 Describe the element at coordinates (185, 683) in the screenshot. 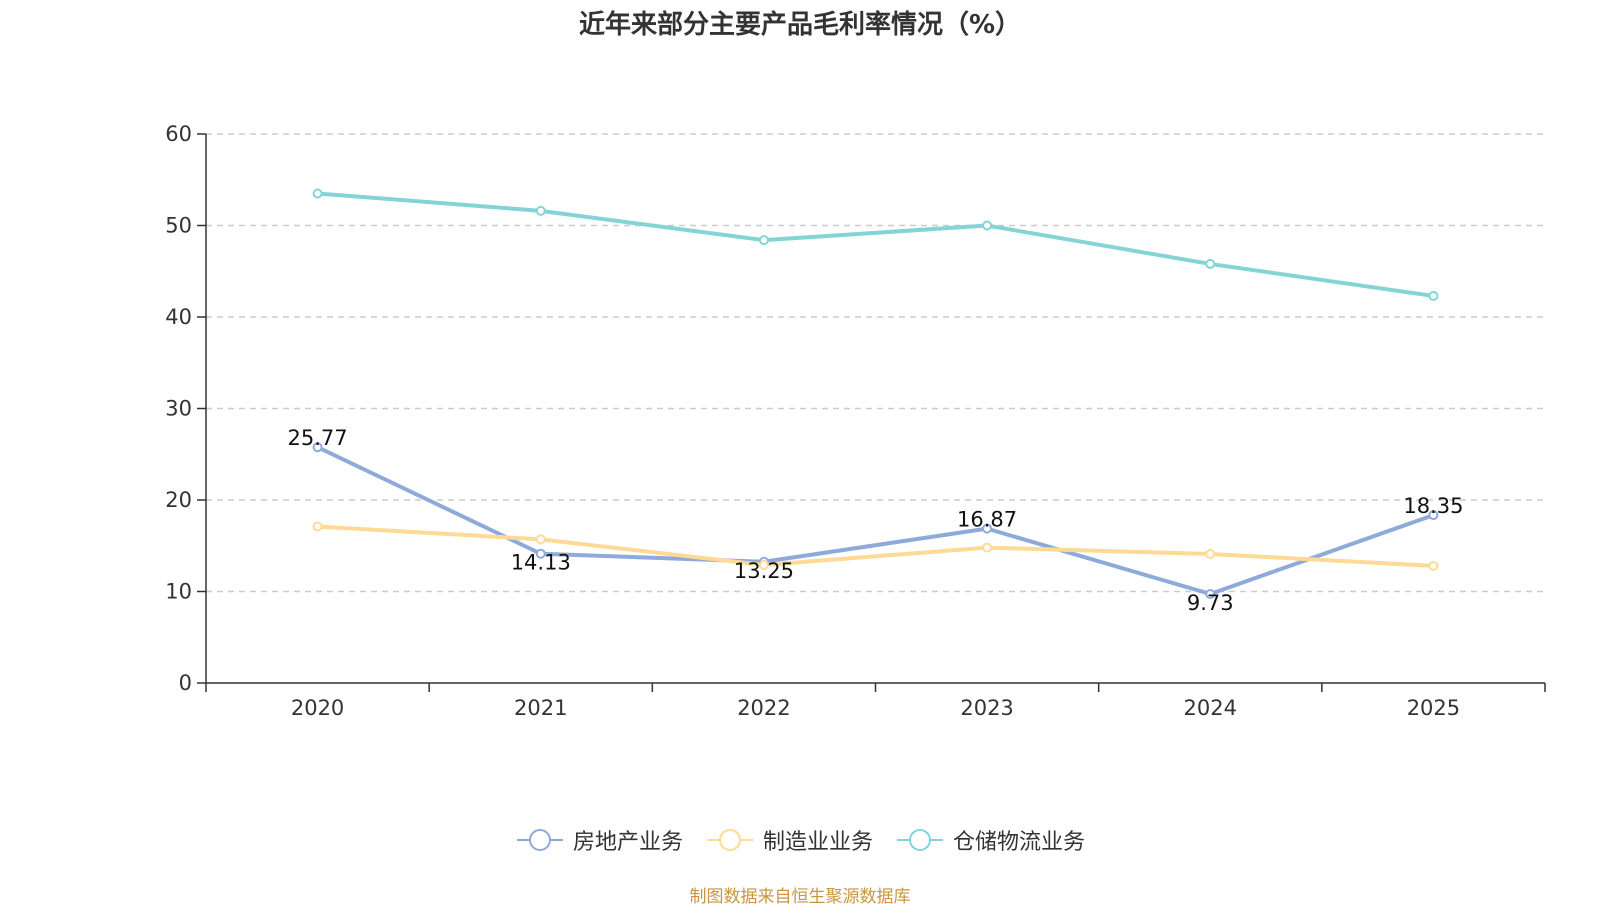

I see `y-tick-label: 0` at that location.